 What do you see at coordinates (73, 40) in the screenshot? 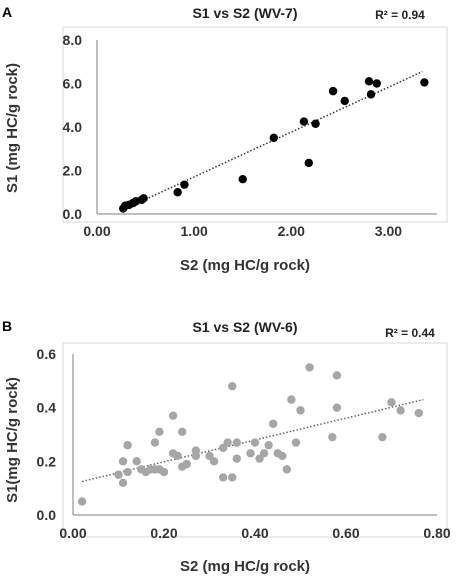
I see `panel-a-y-tick-label: 8.0` at bounding box center [73, 40].